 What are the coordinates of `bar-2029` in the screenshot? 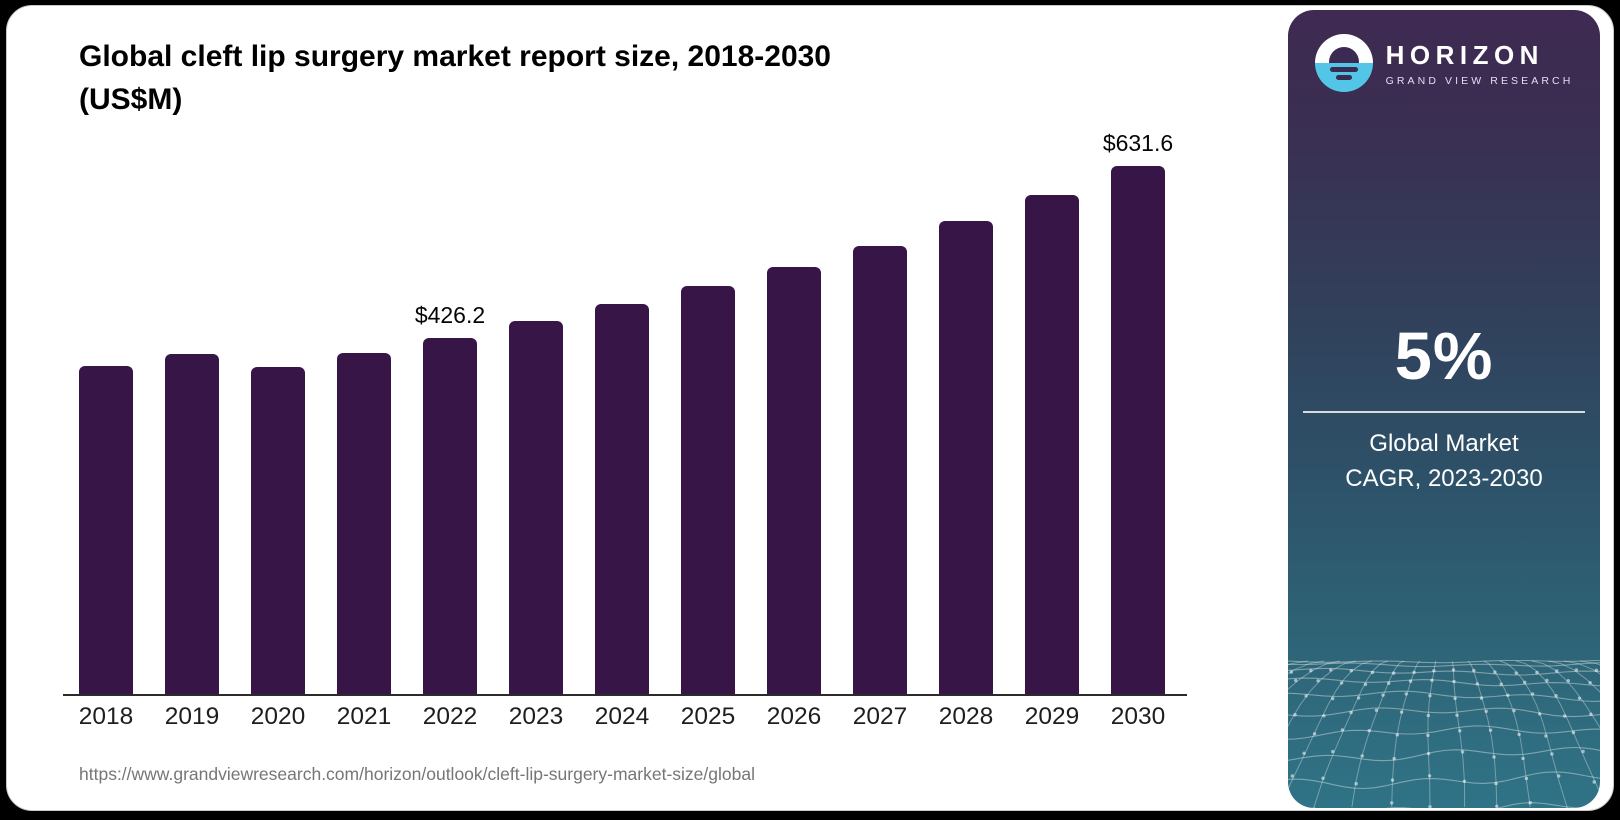 It's located at (1052, 445).